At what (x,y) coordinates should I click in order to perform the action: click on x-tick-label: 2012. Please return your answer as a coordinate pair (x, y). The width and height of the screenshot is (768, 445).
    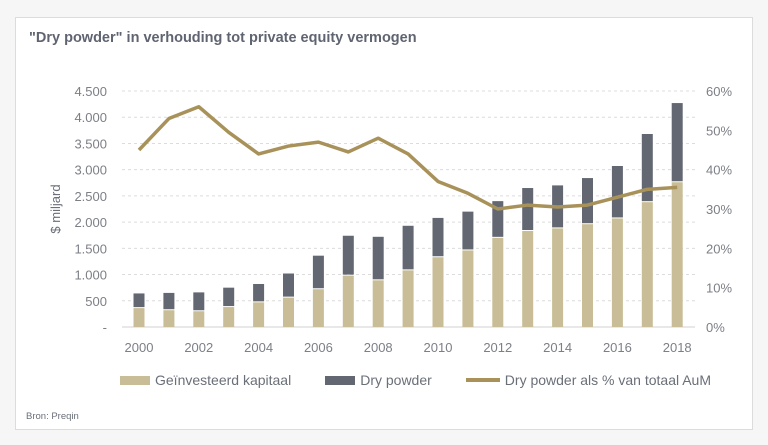
    Looking at the image, I should click on (497, 347).